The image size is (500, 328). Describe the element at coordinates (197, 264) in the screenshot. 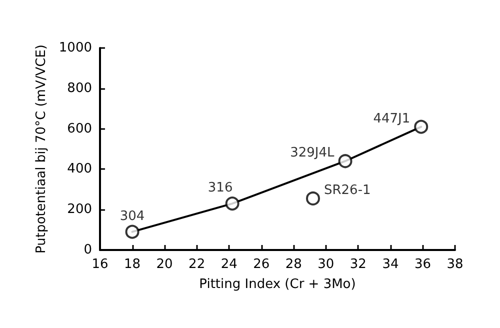

I see `x-tick-label: 22` at that location.